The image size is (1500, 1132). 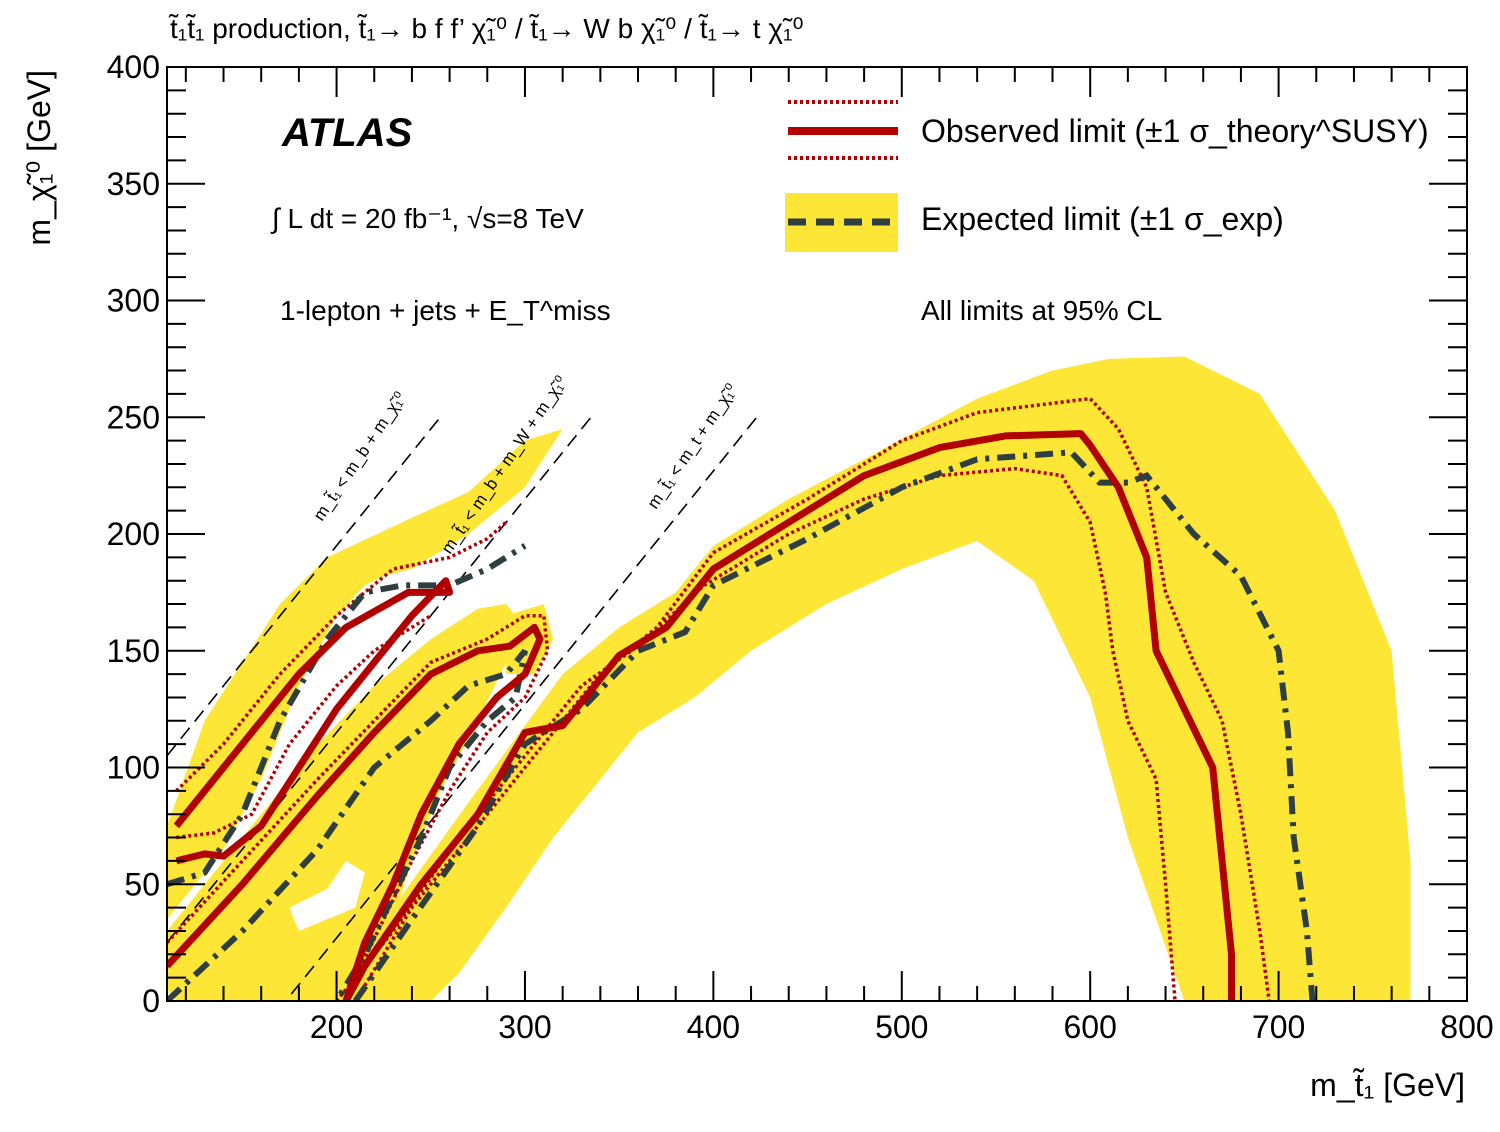 What do you see at coordinates (1387, 1085) in the screenshot?
I see `x-axis-title: m_t̃₁ [GeV]` at bounding box center [1387, 1085].